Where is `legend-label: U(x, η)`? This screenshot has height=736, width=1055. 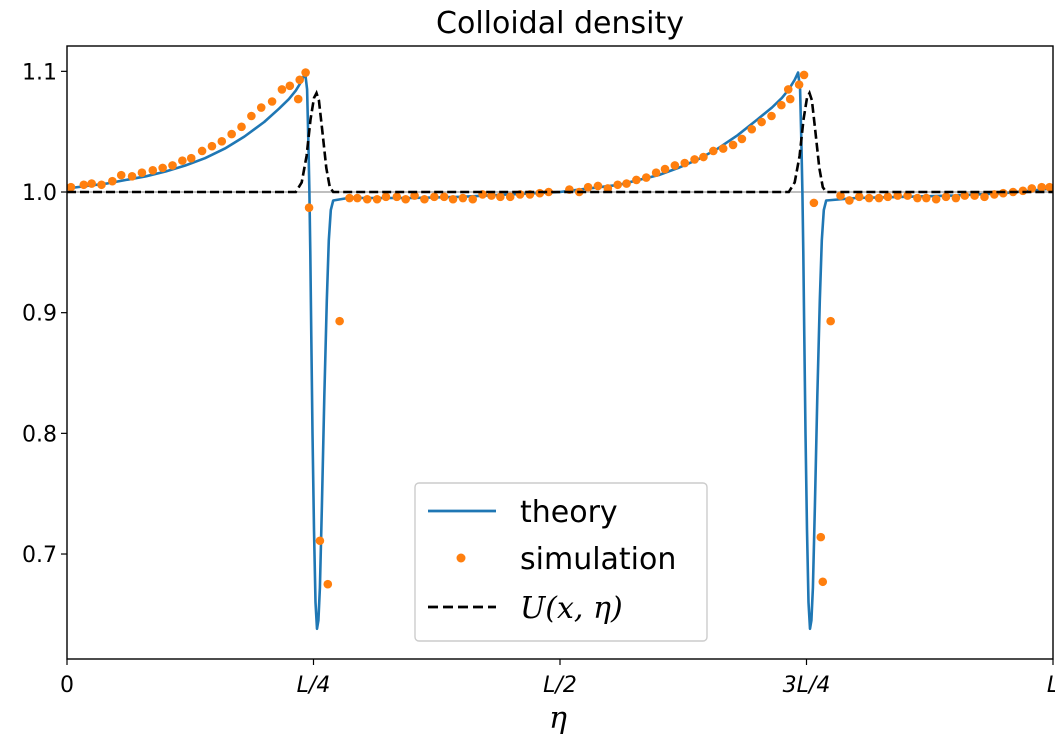 legend-label: U(x, η) is located at coordinates (571, 608).